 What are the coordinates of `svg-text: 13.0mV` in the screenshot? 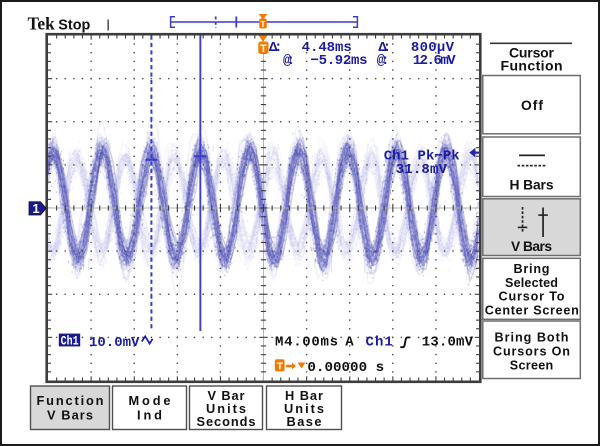 It's located at (448, 342).